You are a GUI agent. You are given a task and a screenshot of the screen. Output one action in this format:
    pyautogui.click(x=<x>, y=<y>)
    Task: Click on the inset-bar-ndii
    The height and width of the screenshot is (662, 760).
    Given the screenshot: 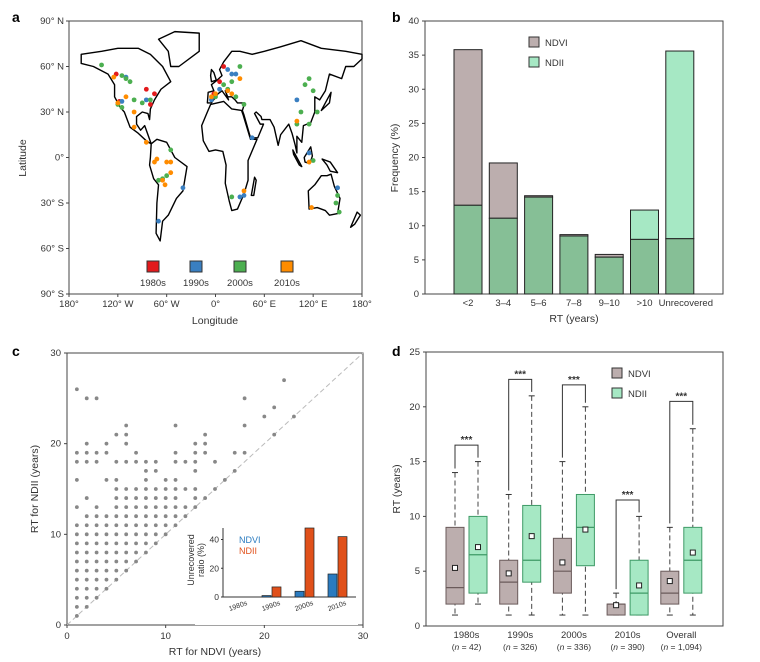 What is the action you would take?
    pyautogui.click(x=342, y=567)
    